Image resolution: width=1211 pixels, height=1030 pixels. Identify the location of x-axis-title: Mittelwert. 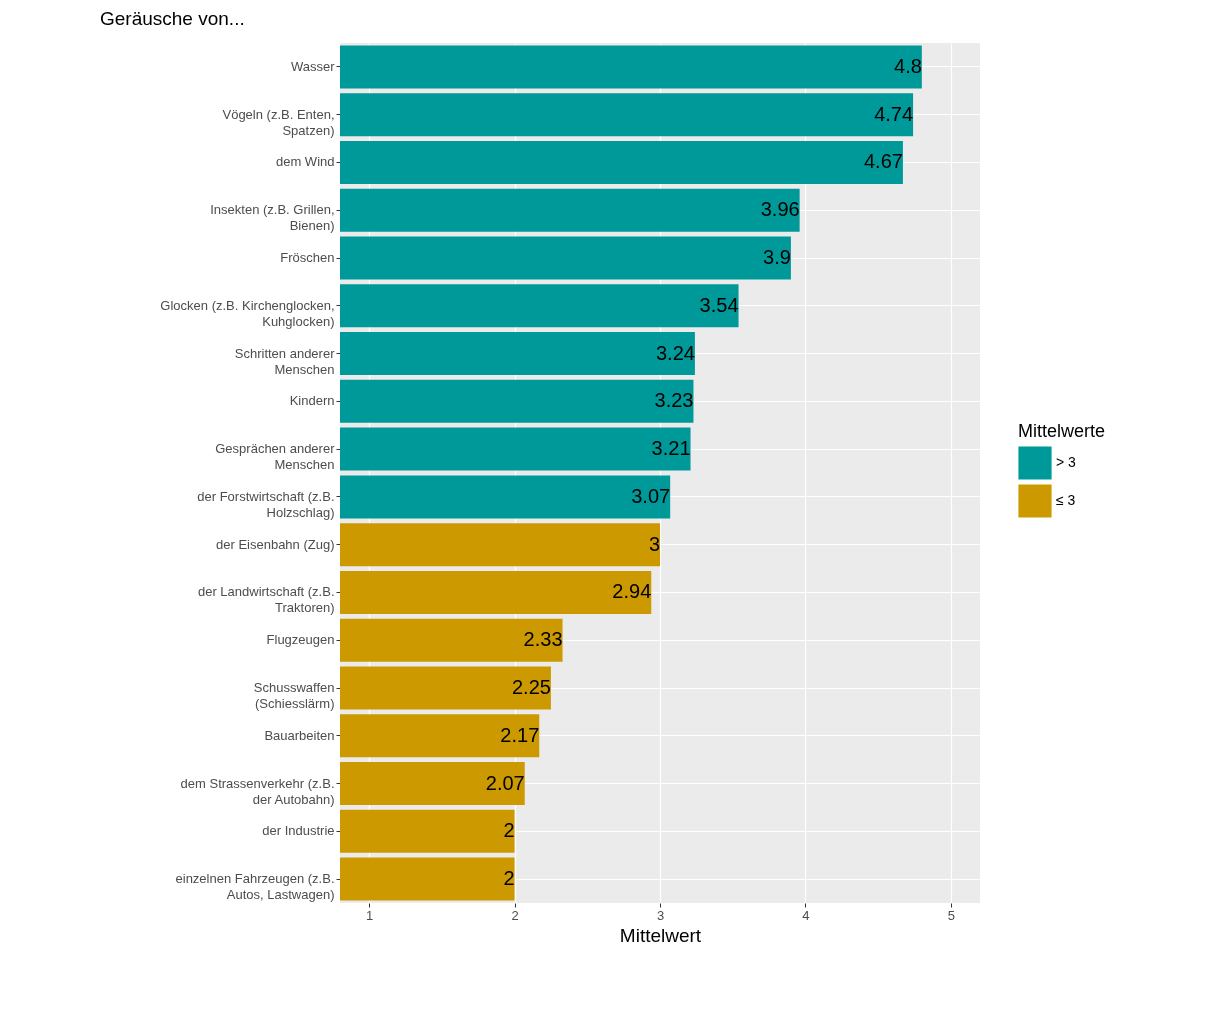
(660, 935).